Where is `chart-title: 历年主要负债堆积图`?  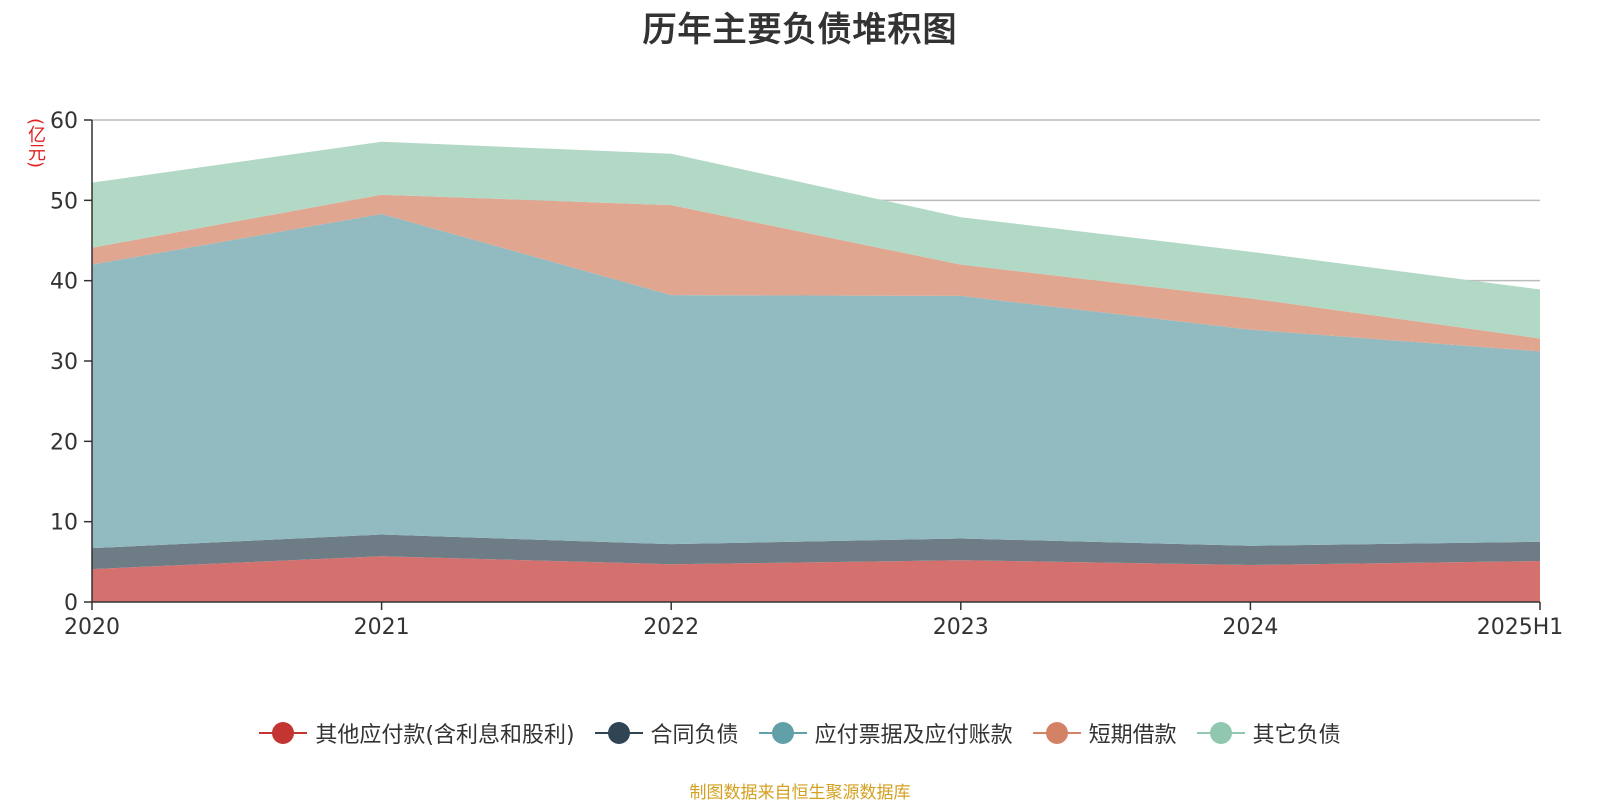
chart-title: 历年主要负债堆积图 is located at coordinates (800, 30).